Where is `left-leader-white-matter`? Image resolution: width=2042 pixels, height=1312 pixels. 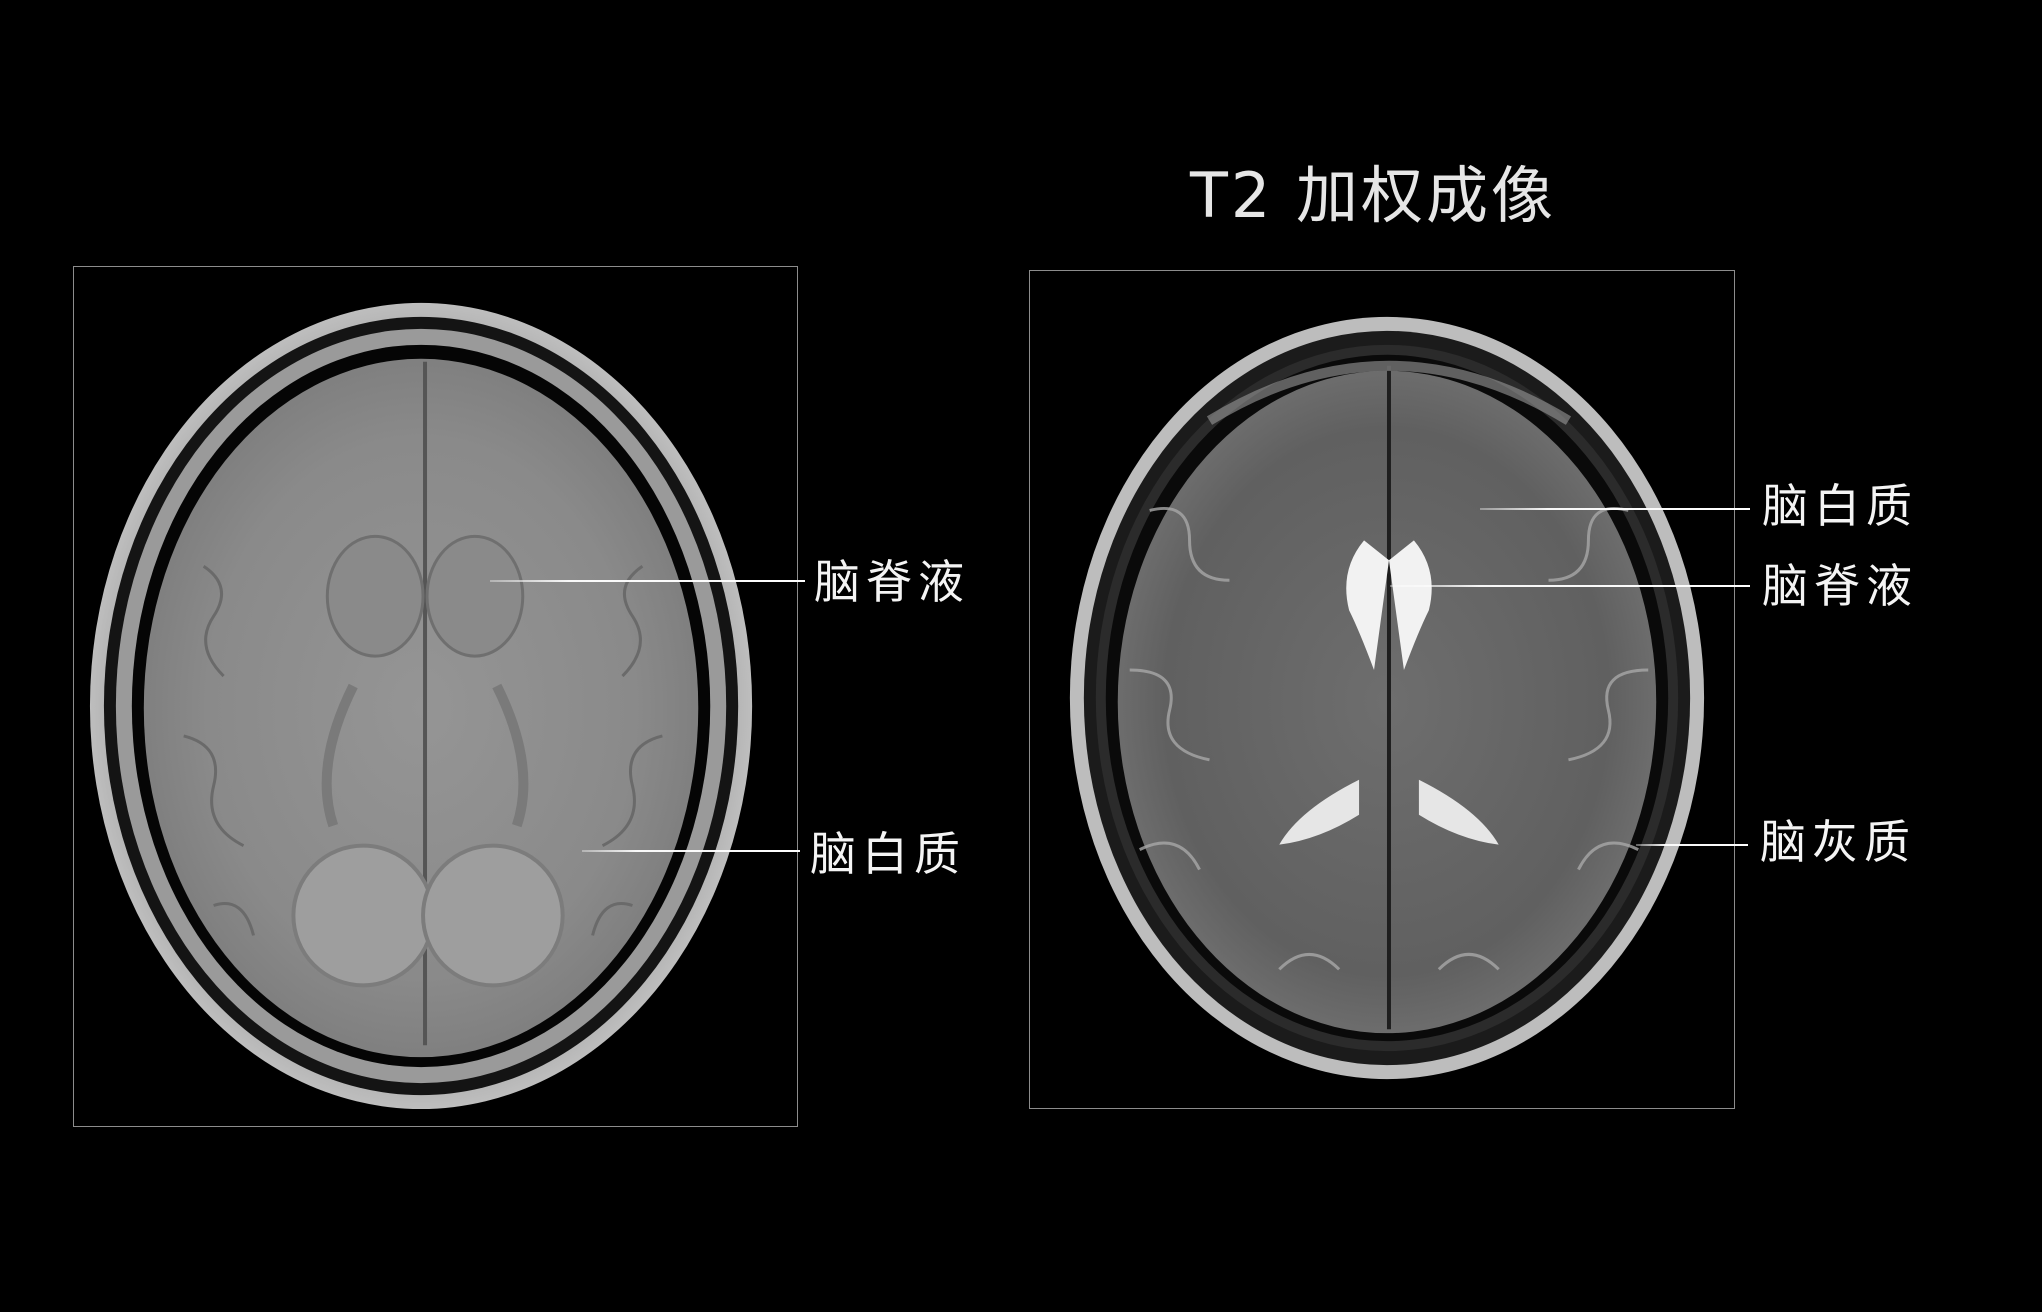
left-leader-white-matter is located at coordinates (691, 851).